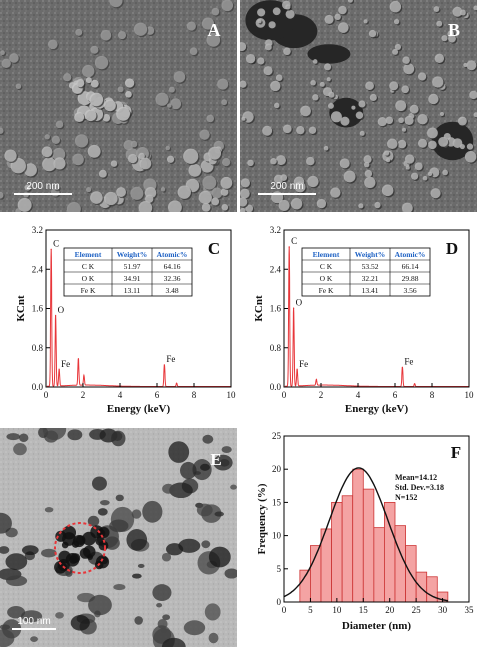 The image size is (477, 647). Describe the element at coordinates (277, 502) in the screenshot. I see `y-tick-label: 15` at that location.